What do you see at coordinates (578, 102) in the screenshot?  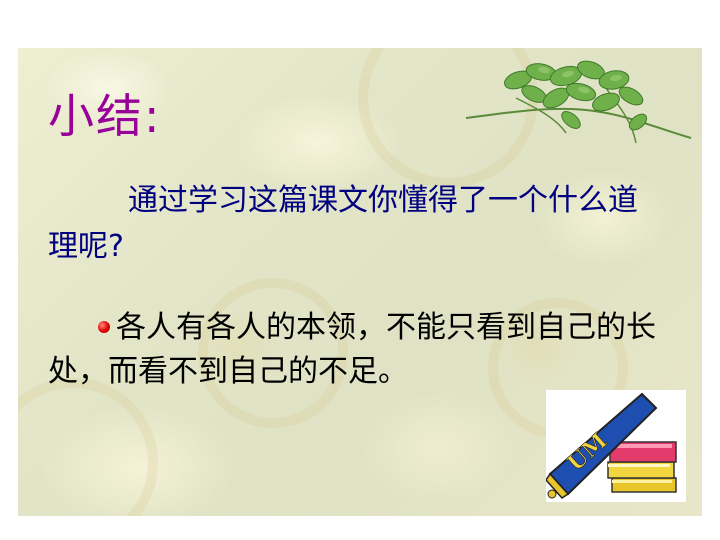 I see `leaf-vine-icon` at bounding box center [578, 102].